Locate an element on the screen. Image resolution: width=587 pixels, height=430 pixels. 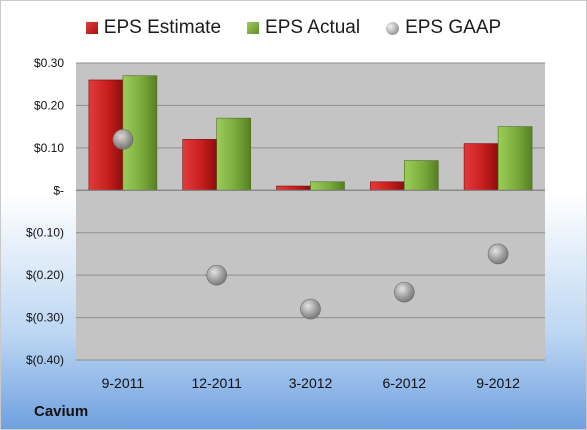
x-tick-label: 12-2011 is located at coordinates (217, 383).